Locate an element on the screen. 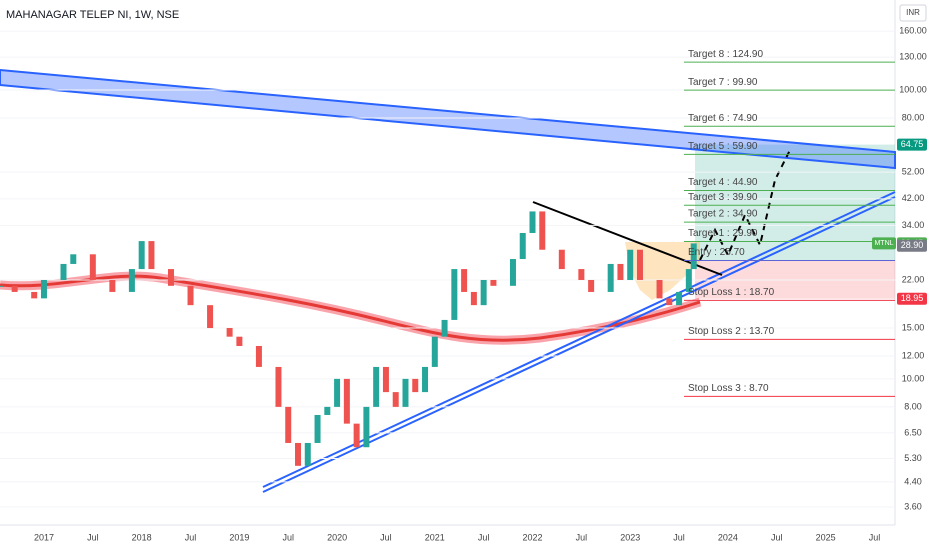  y-tick-label: 6.50 is located at coordinates (913, 432).